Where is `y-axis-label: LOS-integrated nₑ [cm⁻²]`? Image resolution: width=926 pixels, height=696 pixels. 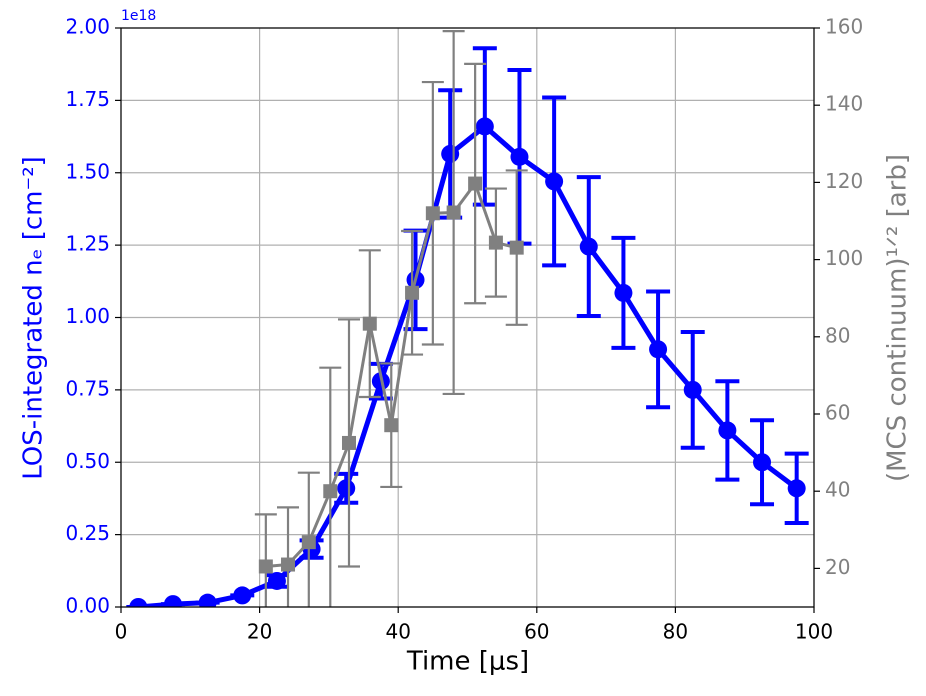
y-axis-label: LOS-integrated nₑ [cm⁻²] is located at coordinates (34, 318).